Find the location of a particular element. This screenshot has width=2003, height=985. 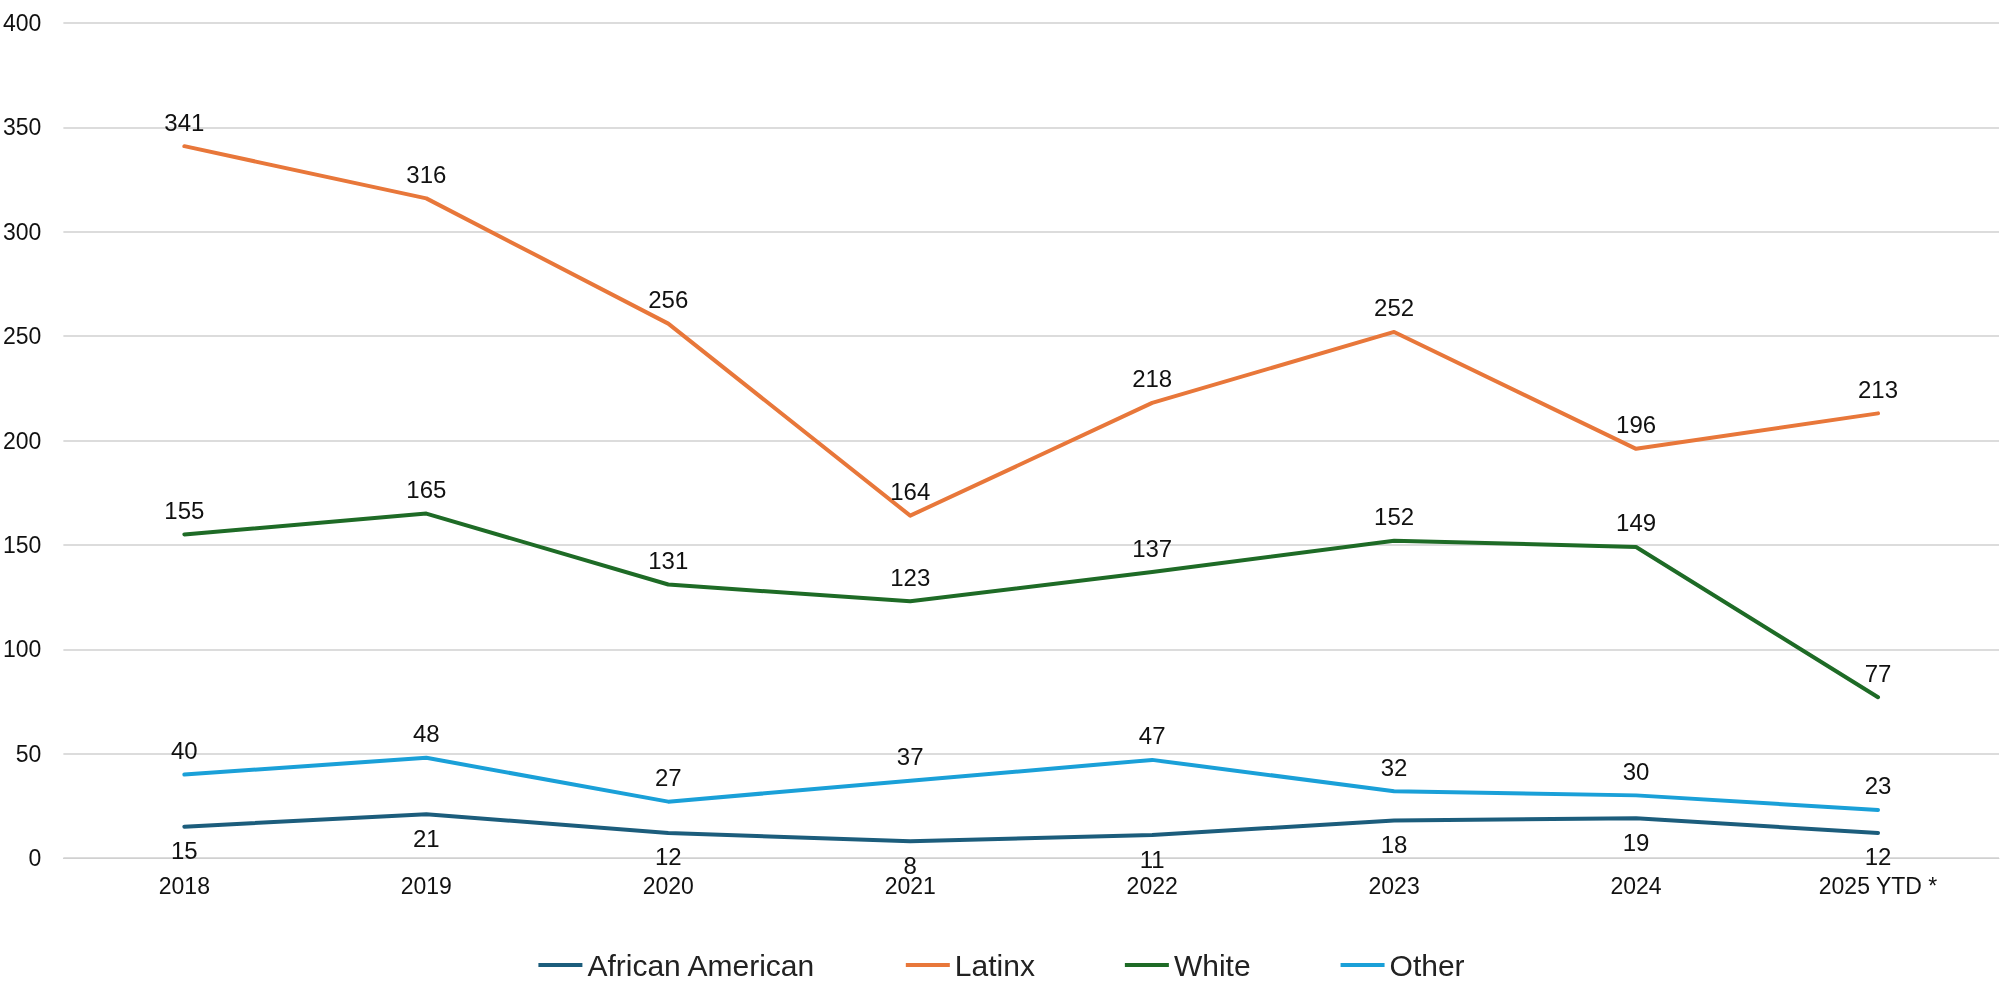

data-label: 164 is located at coordinates (910, 492).